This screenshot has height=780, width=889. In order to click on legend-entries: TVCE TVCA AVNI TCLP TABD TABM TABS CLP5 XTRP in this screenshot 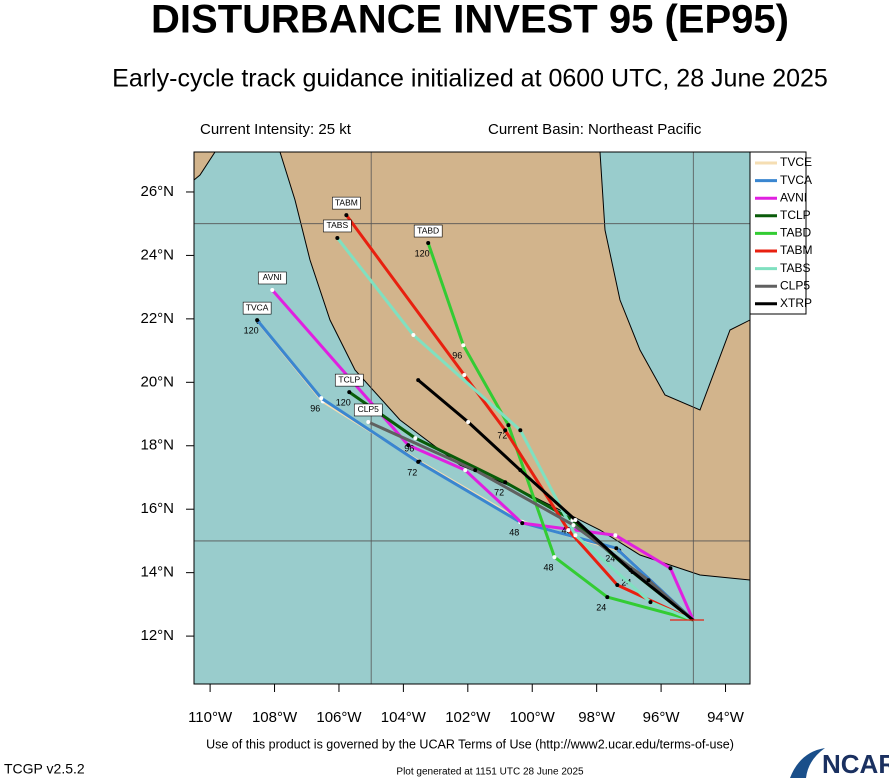, I will do `click(783, 232)`.